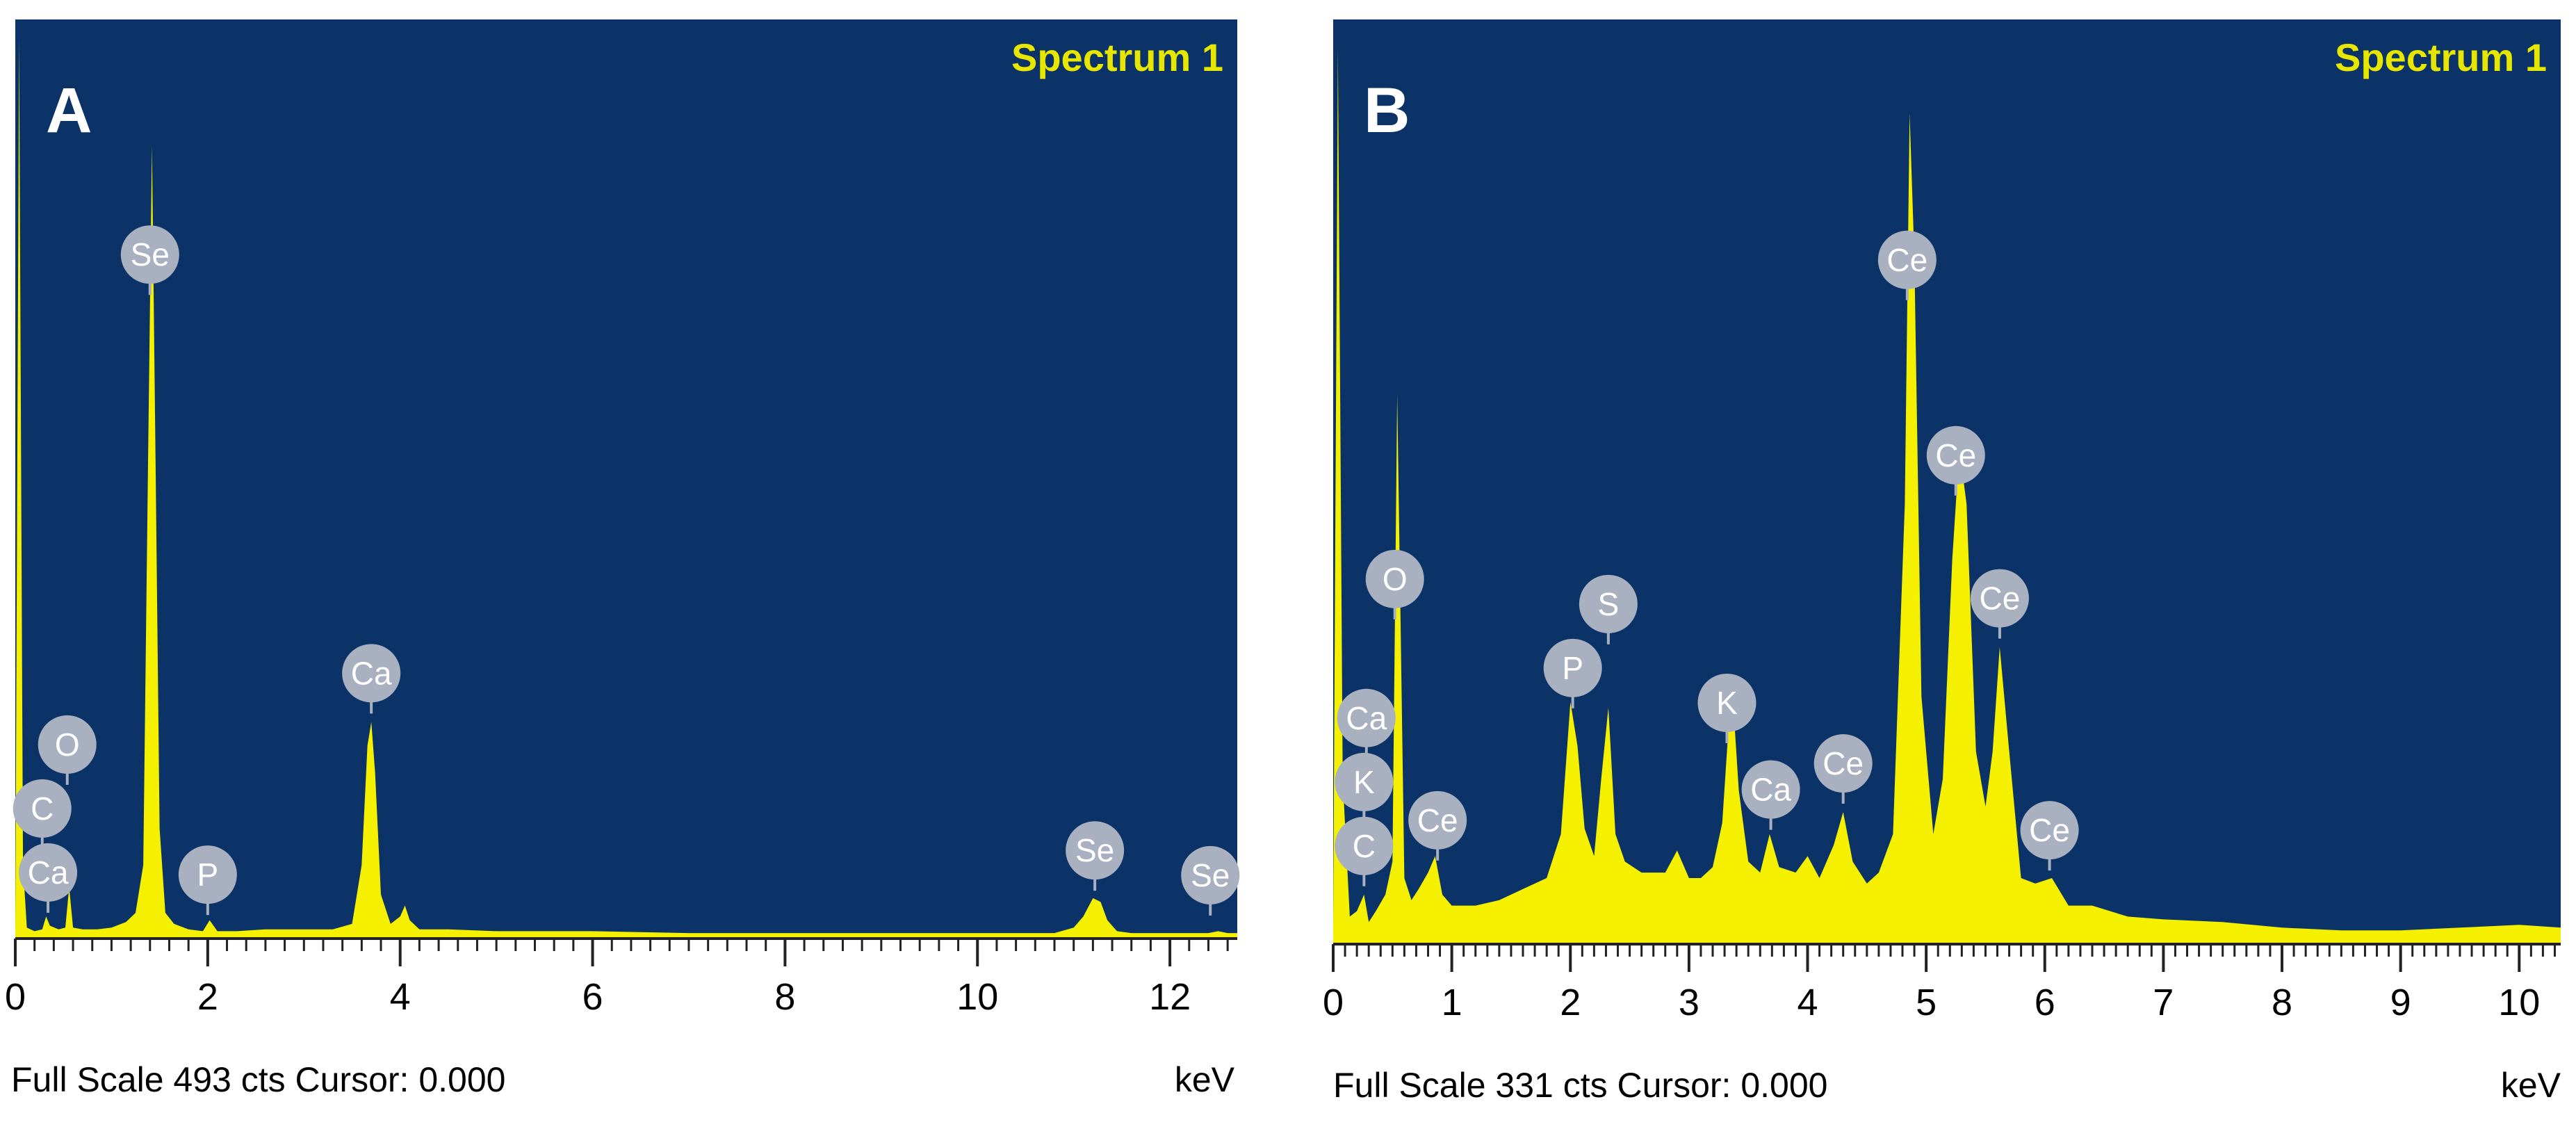 This screenshot has height=1136, width=2576. I want to click on panel-b-footer: Full Scale 331 cts Cursor: 0.000, so click(1580, 1085).